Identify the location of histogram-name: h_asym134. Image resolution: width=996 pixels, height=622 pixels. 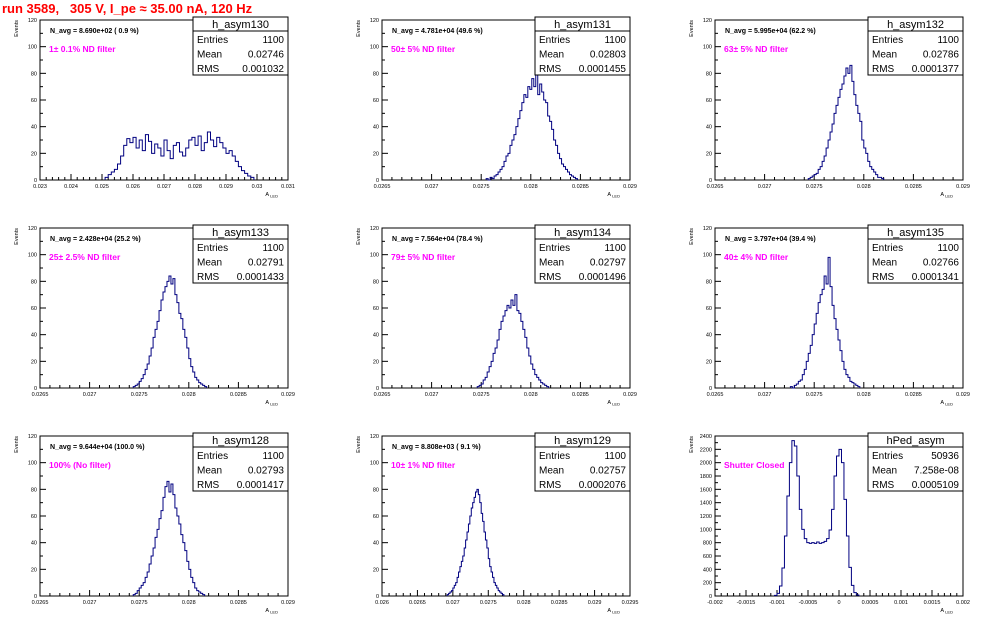
(582, 233).